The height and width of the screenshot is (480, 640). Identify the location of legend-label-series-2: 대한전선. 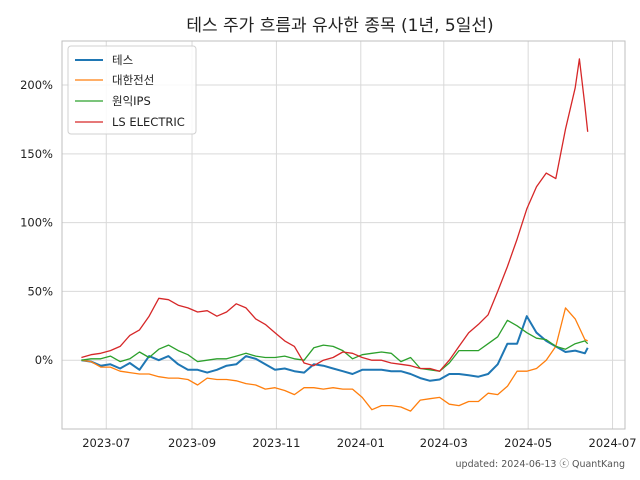
(133, 80).